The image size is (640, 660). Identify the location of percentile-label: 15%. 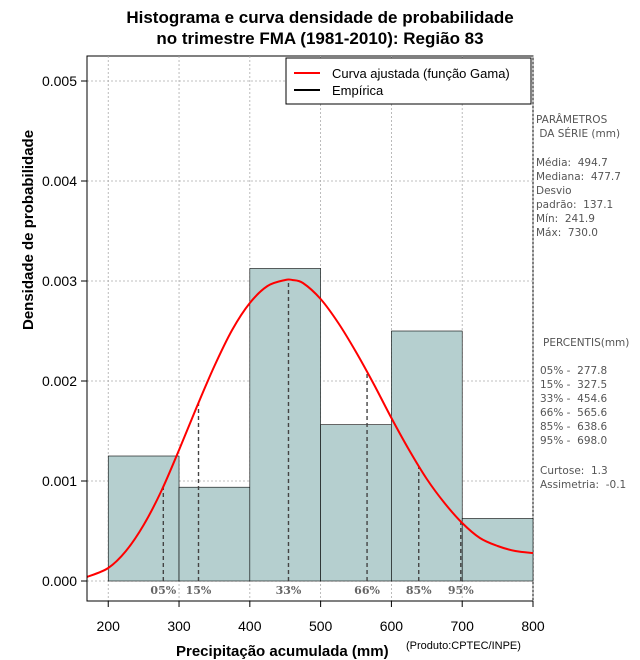
(199, 590).